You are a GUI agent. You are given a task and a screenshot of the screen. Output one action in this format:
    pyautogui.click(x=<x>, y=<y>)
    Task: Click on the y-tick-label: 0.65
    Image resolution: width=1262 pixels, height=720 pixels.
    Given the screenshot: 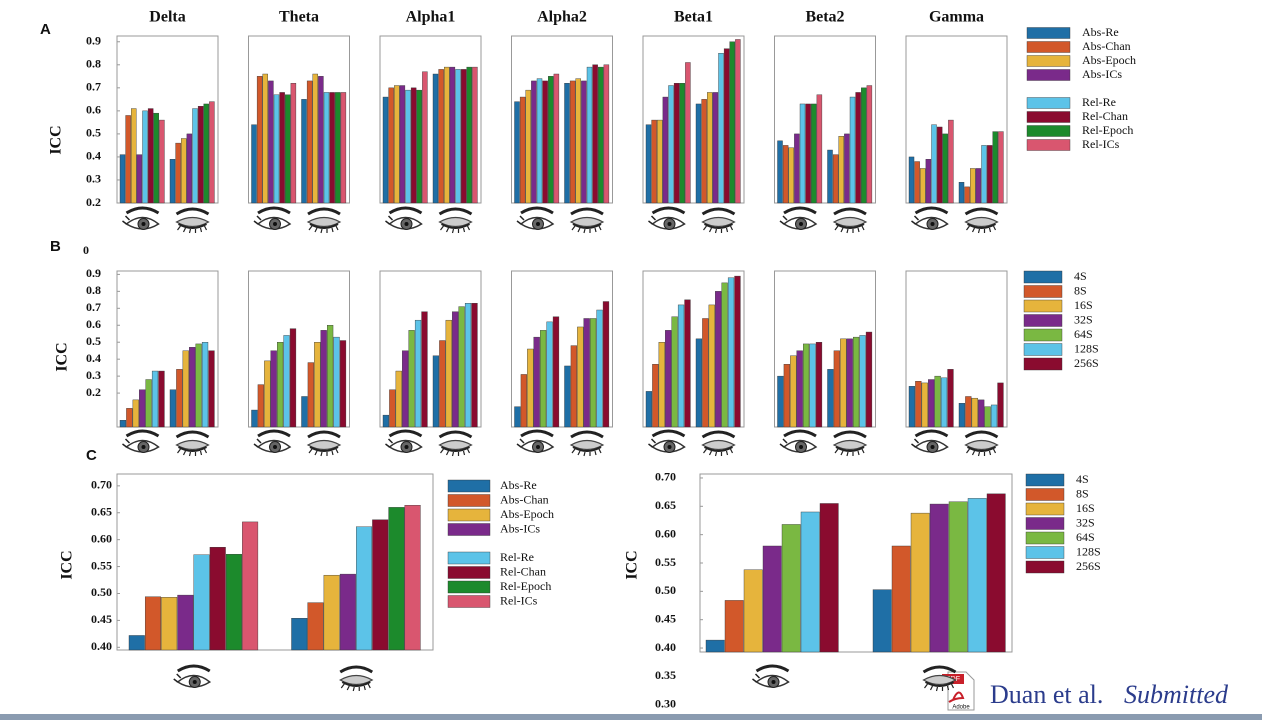 What is the action you would take?
    pyautogui.click(x=665, y=505)
    